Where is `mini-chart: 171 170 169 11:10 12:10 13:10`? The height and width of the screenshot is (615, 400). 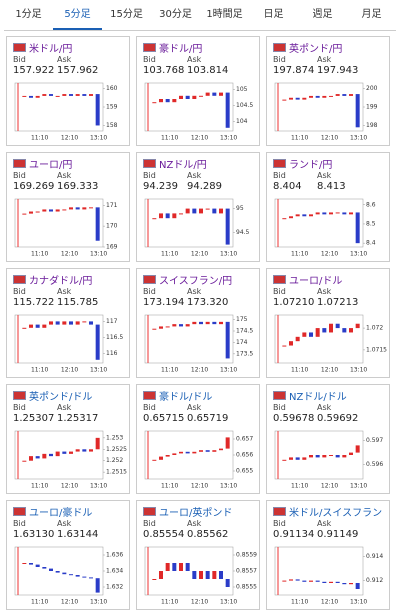 mini-chart: 171 170 169 11:10 12:10 13:10 is located at coordinates (66, 228).